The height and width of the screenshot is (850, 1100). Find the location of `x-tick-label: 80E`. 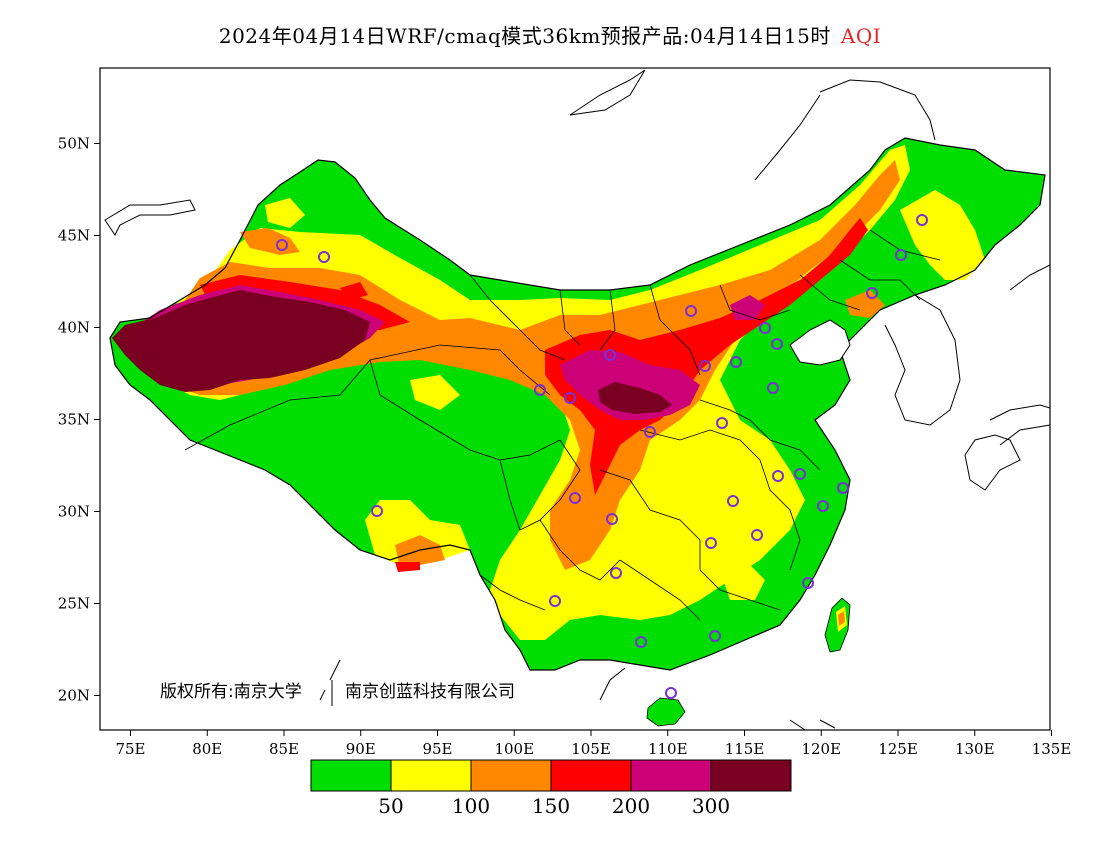

x-tick-label: 80E is located at coordinates (207, 749).